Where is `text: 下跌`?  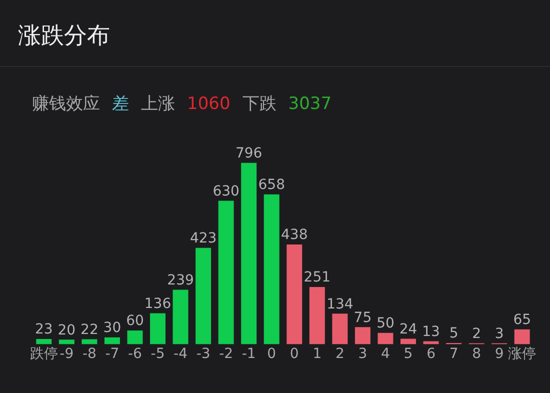 text: 下跌 is located at coordinates (259, 104).